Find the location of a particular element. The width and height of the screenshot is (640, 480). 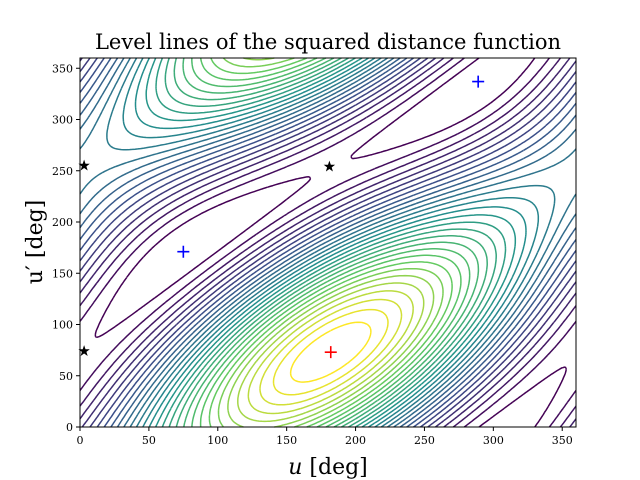

y-tick-label: 50 is located at coordinates (66, 376).